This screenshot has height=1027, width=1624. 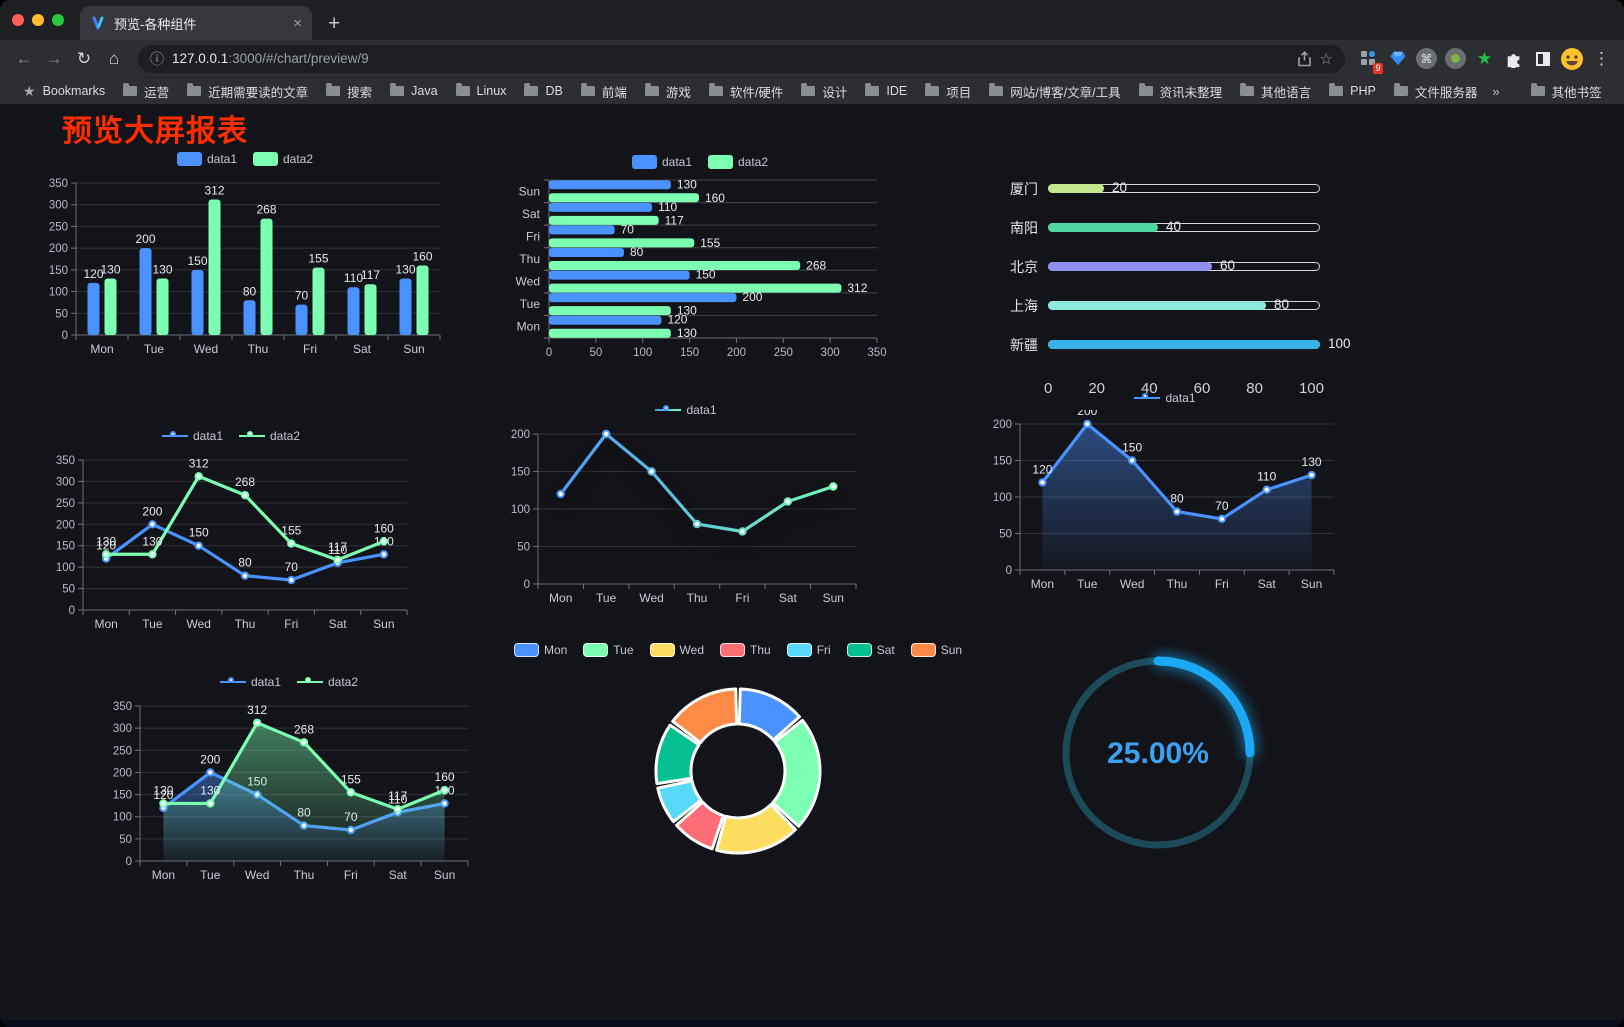 I want to click on svg-text: 200, so click(x=1002, y=425).